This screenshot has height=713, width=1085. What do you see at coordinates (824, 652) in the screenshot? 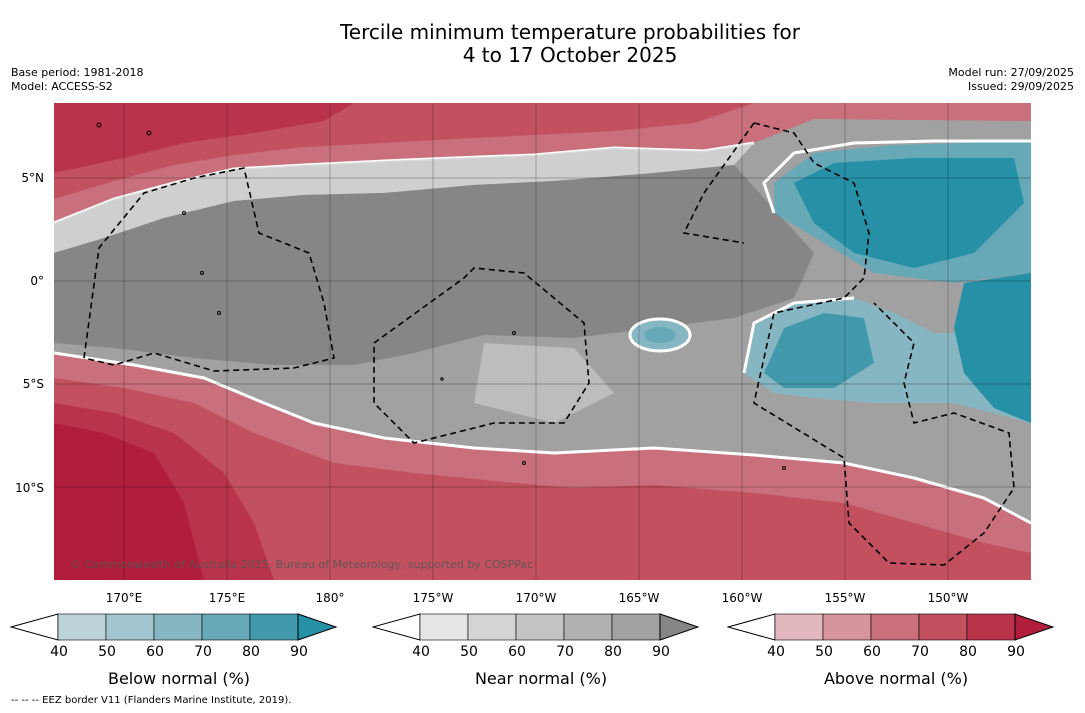
I see `cb2-label-50: 50` at bounding box center [824, 652].